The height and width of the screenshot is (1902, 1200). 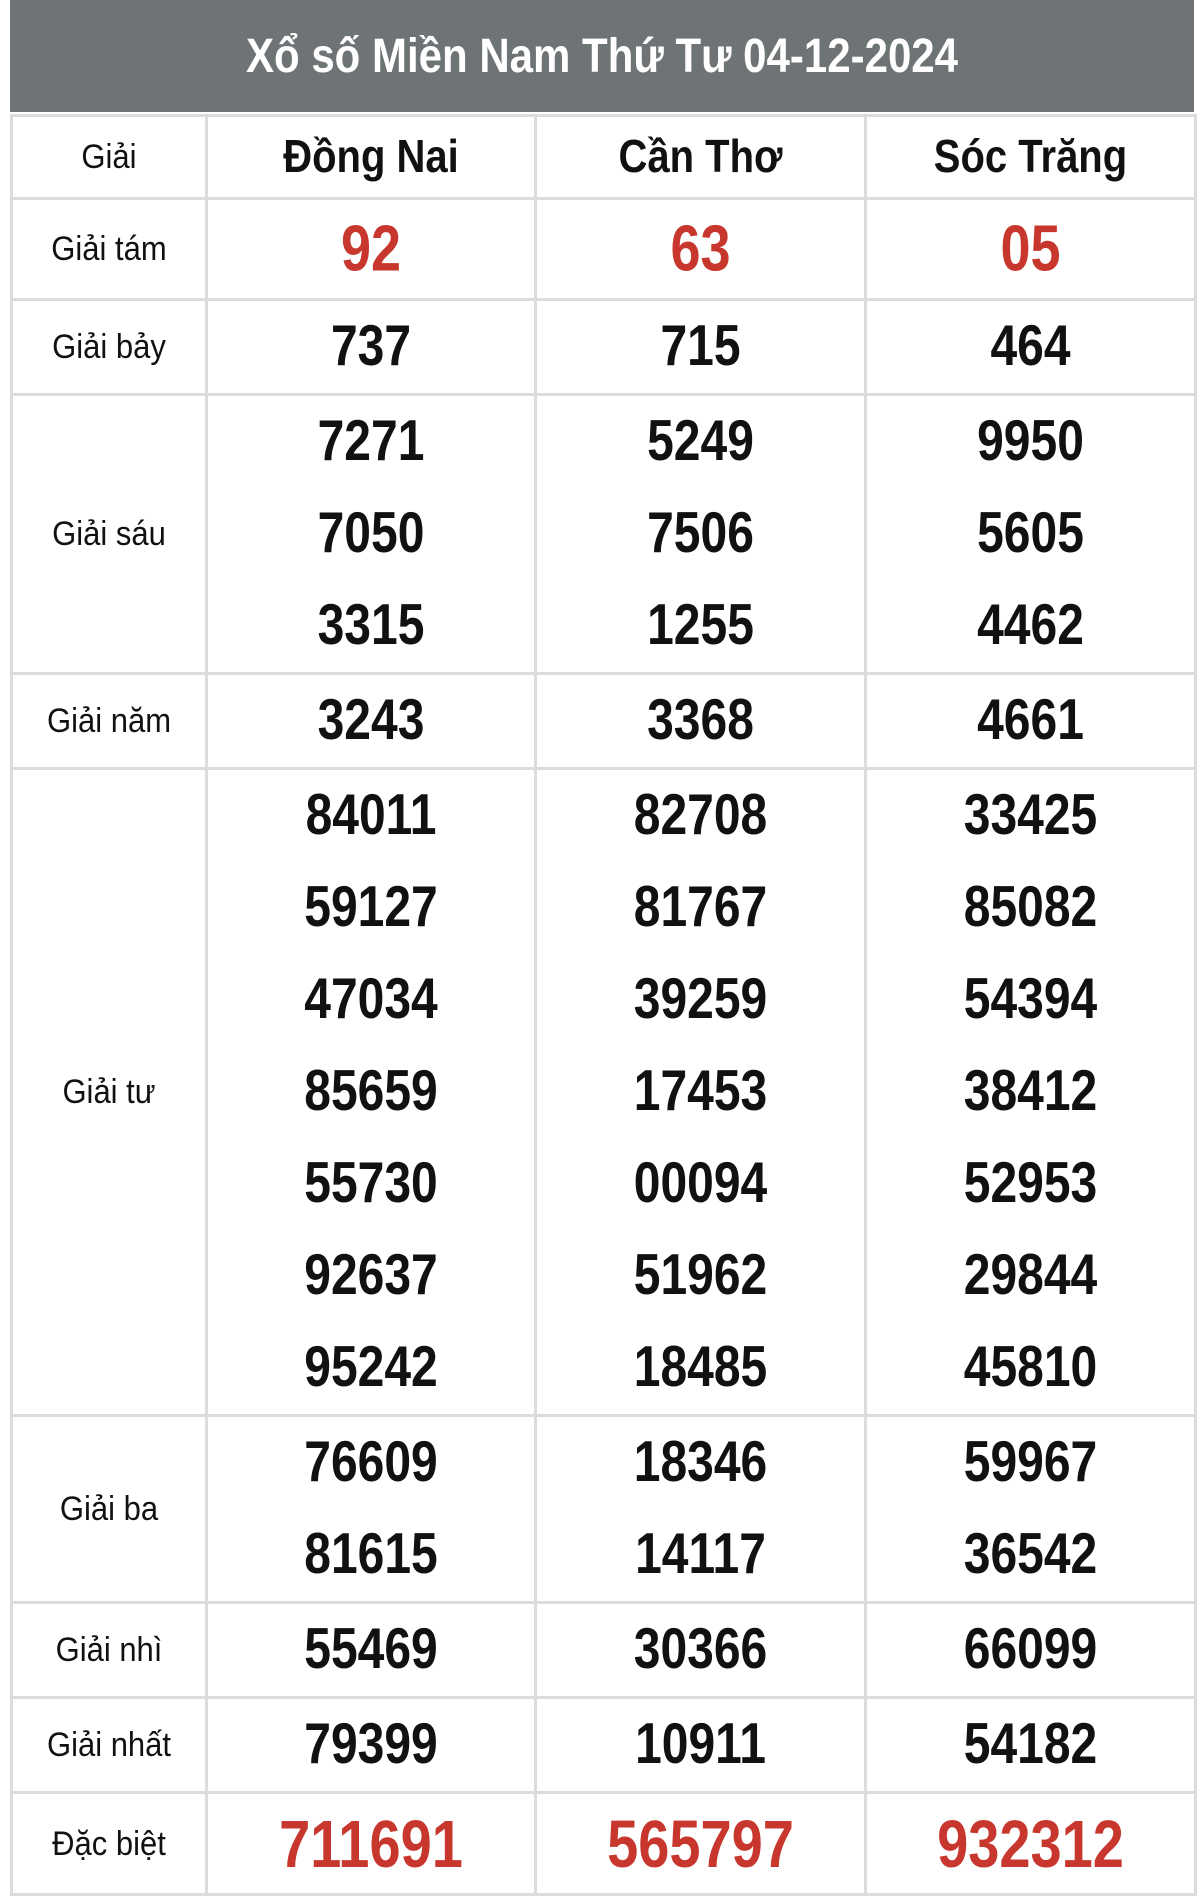 I want to click on winning-number-text: 30366, so click(x=700, y=1649).